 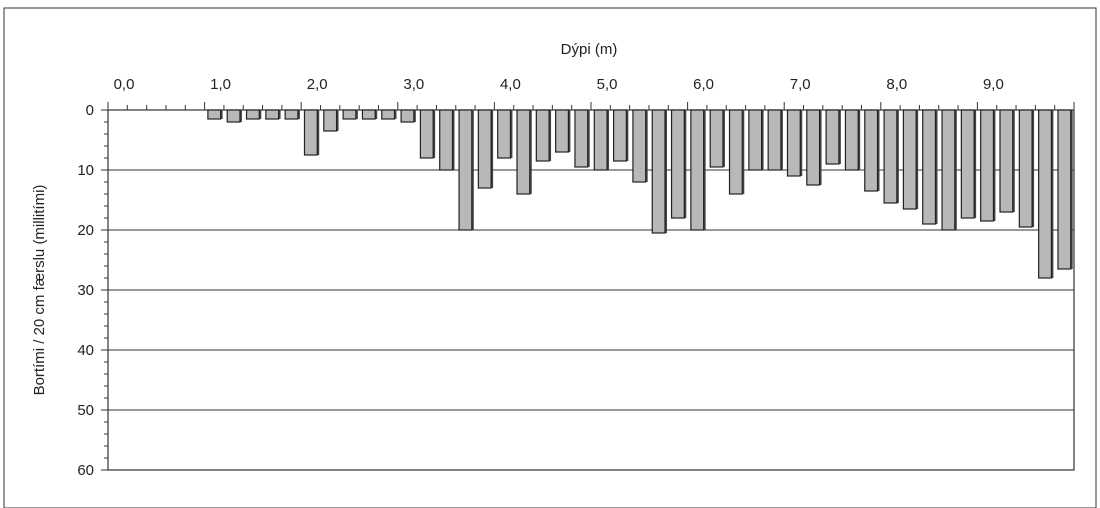 I want to click on x-tick-label: 2,0, so click(x=317, y=84).